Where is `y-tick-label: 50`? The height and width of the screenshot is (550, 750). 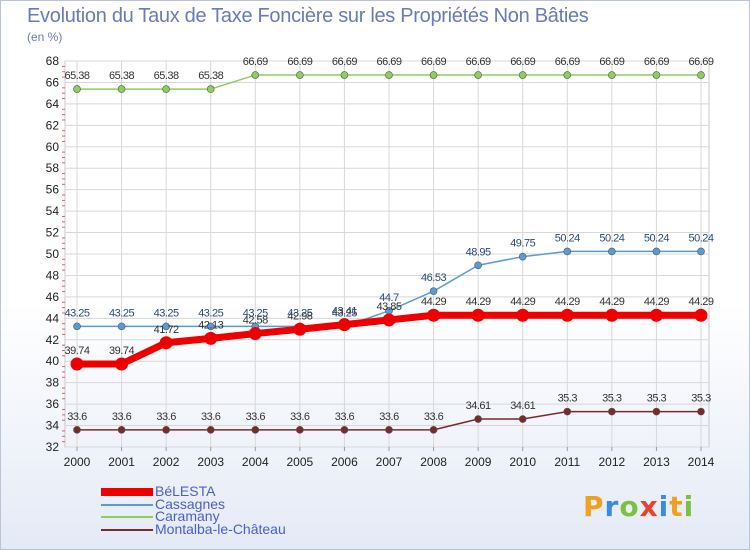
y-tick-label: 50 is located at coordinates (53, 254).